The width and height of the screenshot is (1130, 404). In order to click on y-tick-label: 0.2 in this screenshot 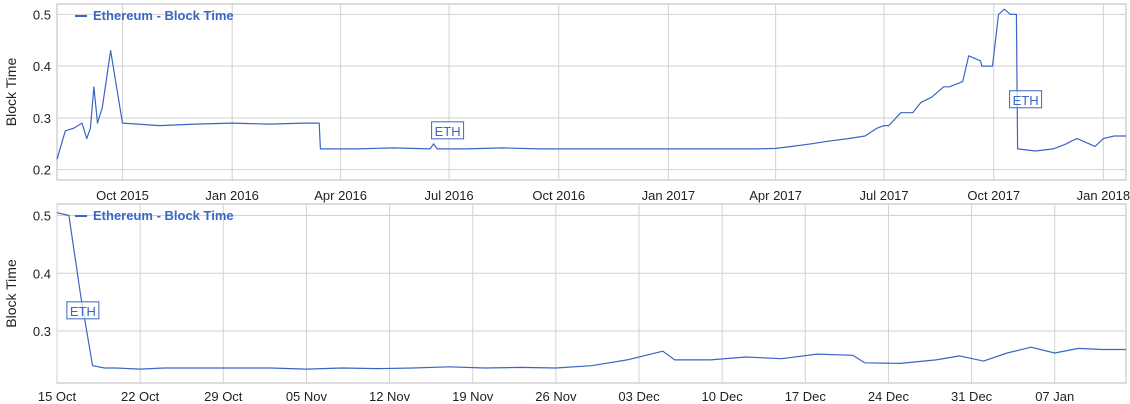, I will do `click(42, 170)`.